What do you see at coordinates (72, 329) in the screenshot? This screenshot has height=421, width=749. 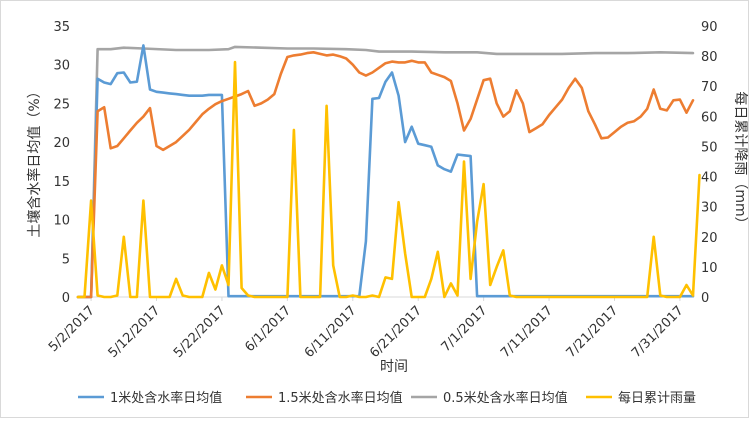 I see `x-tick-label: 5/2/2017` at bounding box center [72, 329].